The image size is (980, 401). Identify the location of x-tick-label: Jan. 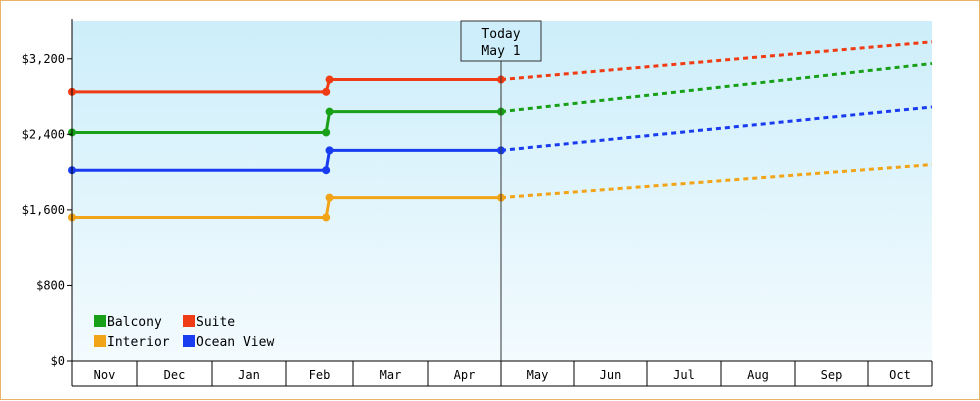
(249, 375).